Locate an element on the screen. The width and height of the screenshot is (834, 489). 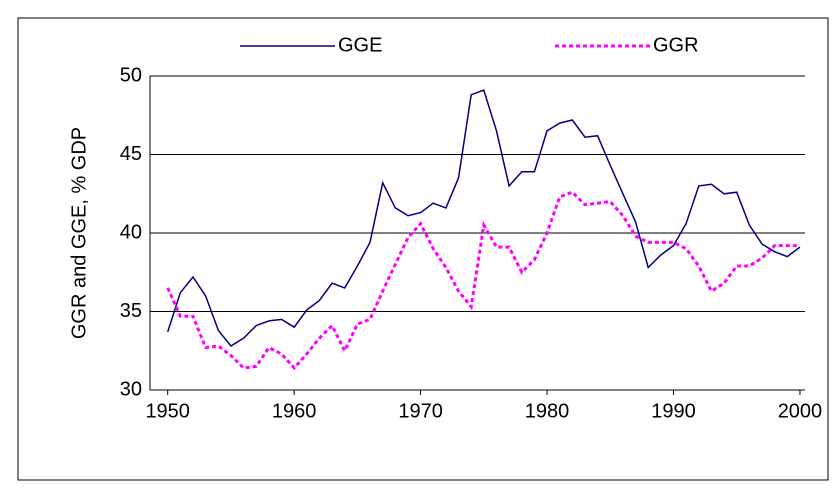
y-tick-label: 40 is located at coordinates (131, 232).